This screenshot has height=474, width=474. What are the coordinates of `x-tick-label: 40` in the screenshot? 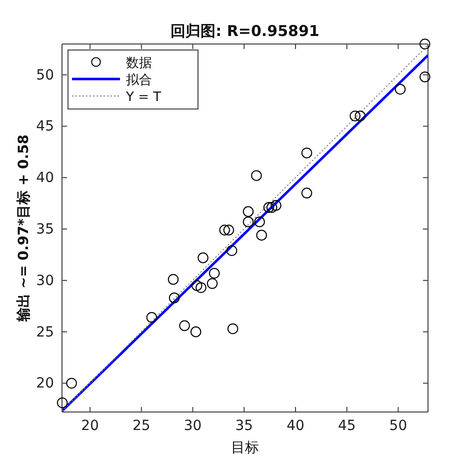 It's located at (295, 426).